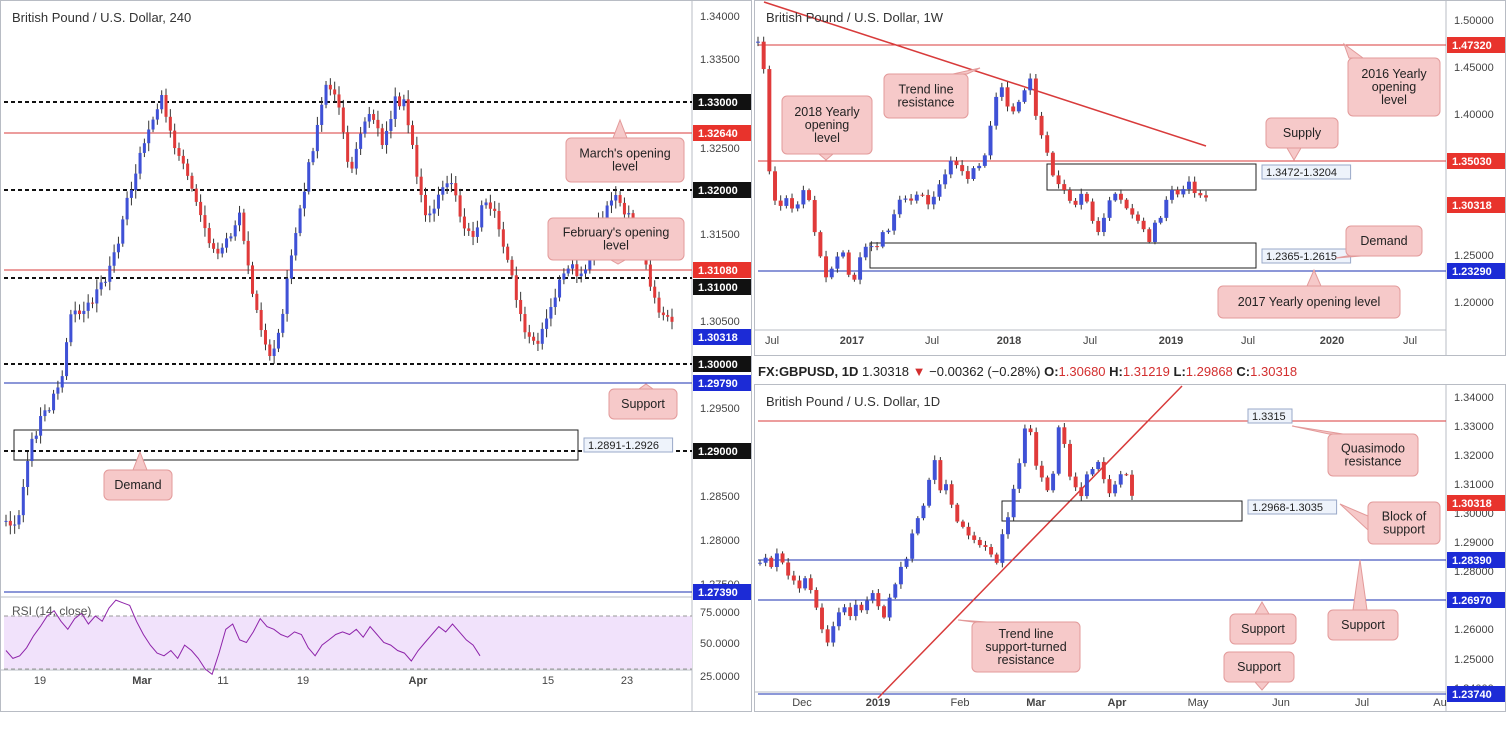  Describe the element at coordinates (296, 445) in the screenshot. I see `h4-zone-box` at that location.